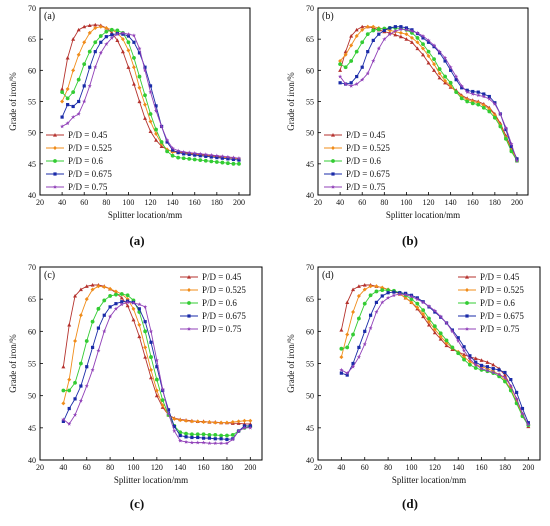 The image size is (550, 526). What do you see at coordinates (310, 70) in the screenshot?
I see `y-tick-label: 60` at bounding box center [310, 70].